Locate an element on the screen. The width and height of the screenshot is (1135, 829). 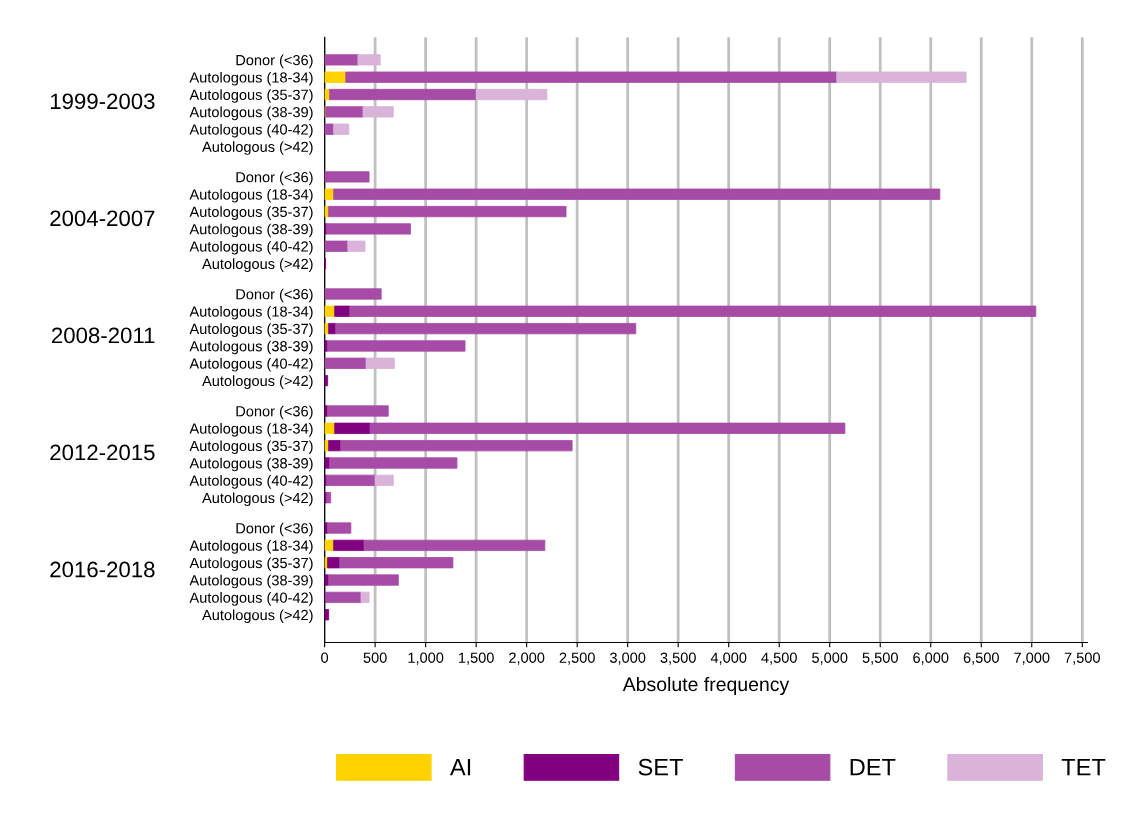
x-tick-label: 4,000 is located at coordinates (728, 658).